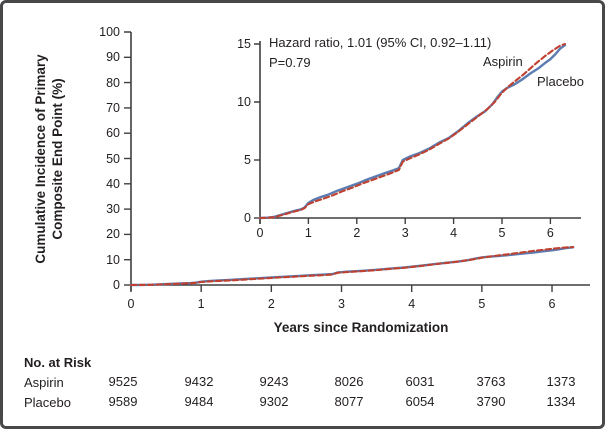 This screenshot has width=605, height=429. Describe the element at coordinates (123, 401) in the screenshot. I see `risk-value-placebo-year0: 9589` at that location.